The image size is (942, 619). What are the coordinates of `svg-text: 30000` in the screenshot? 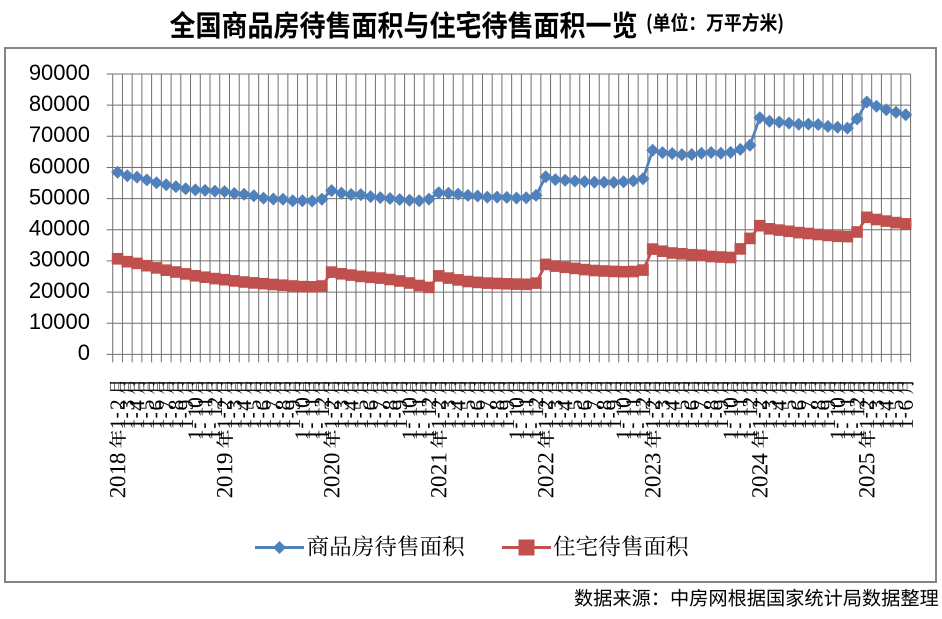 It's located at (59, 259).